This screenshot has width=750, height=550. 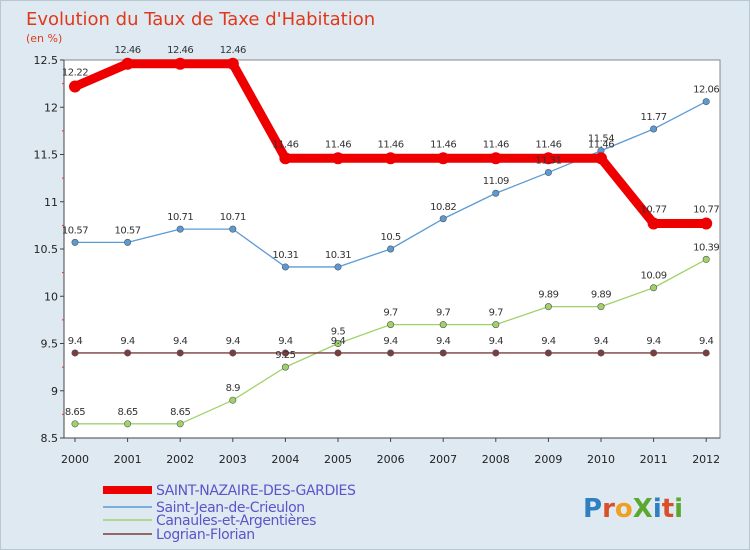 I want to click on chart-subtitle: (en %), so click(x=44, y=38).